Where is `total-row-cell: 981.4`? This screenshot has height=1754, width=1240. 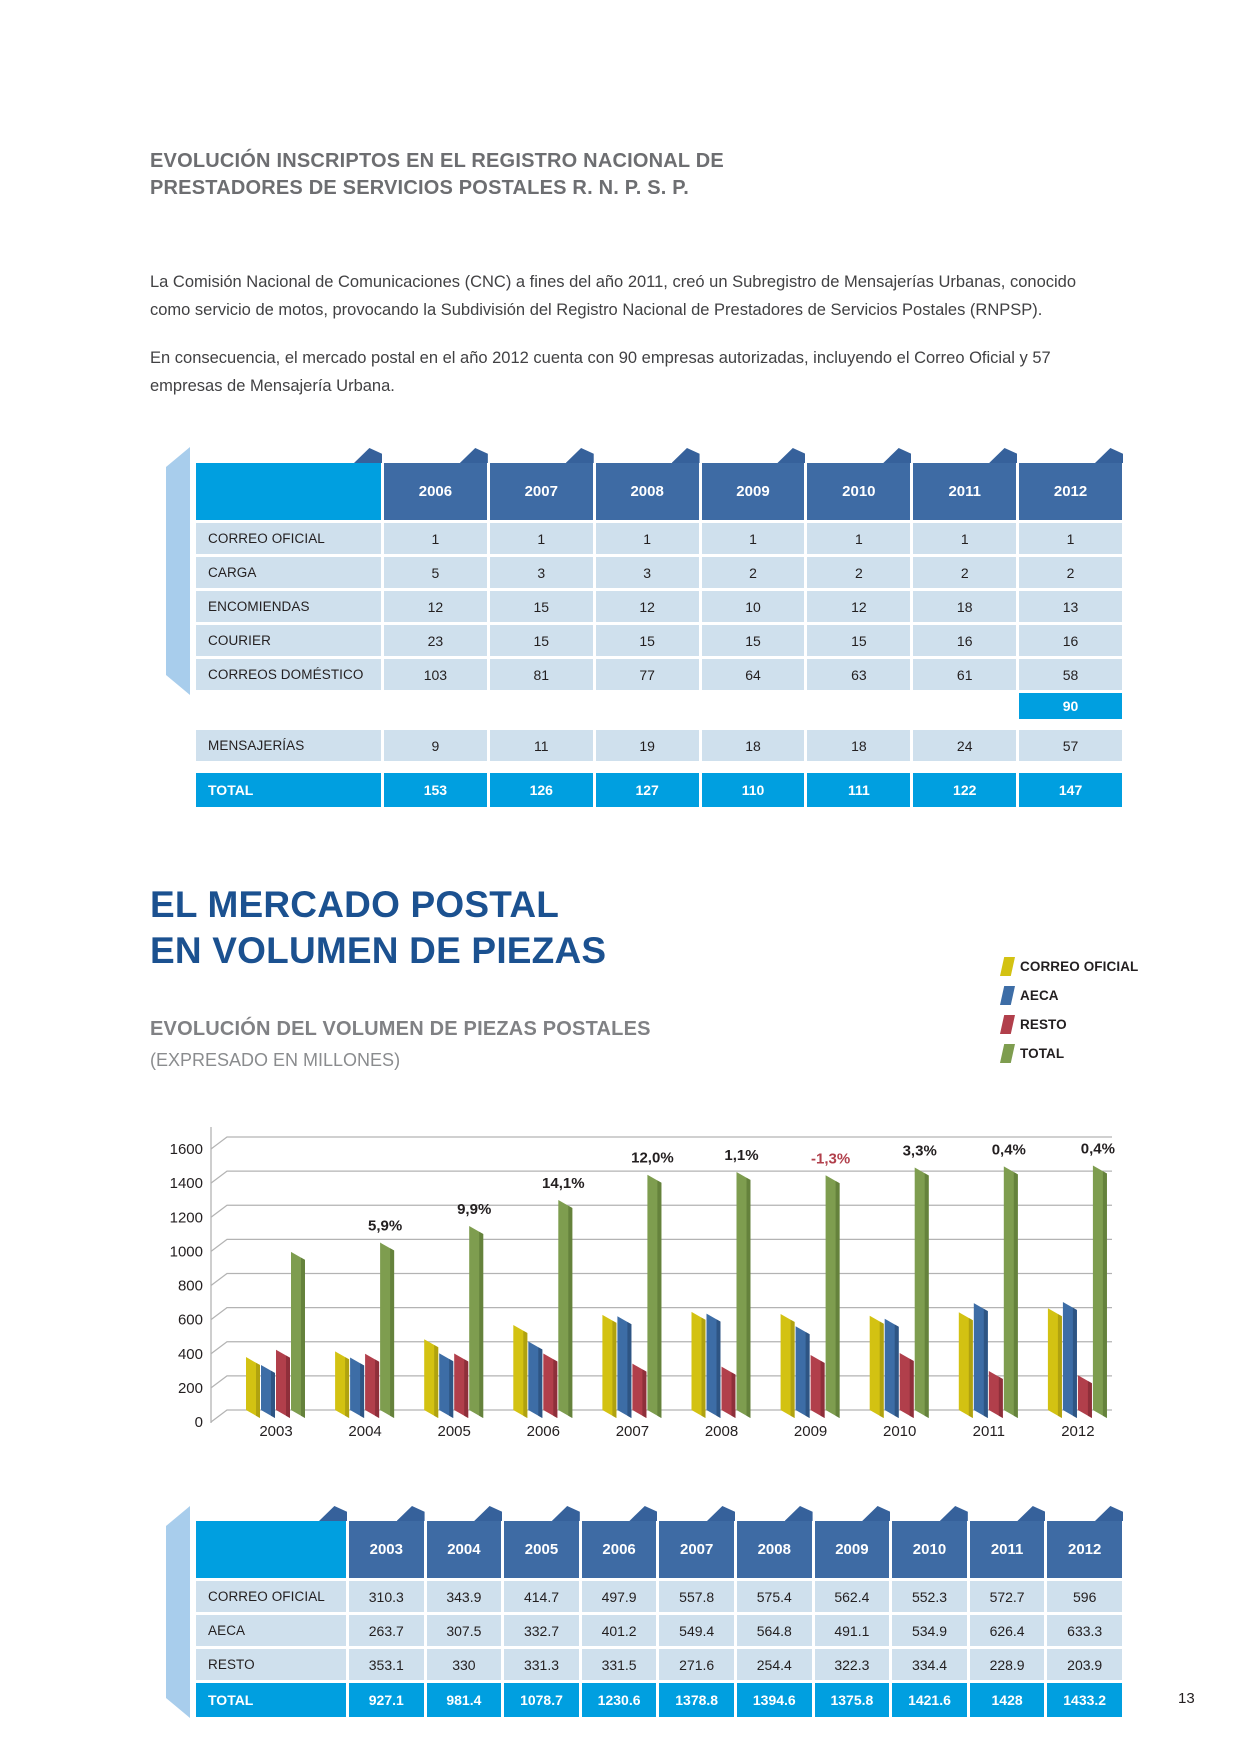 total-row-cell: 981.4 is located at coordinates (464, 1700).